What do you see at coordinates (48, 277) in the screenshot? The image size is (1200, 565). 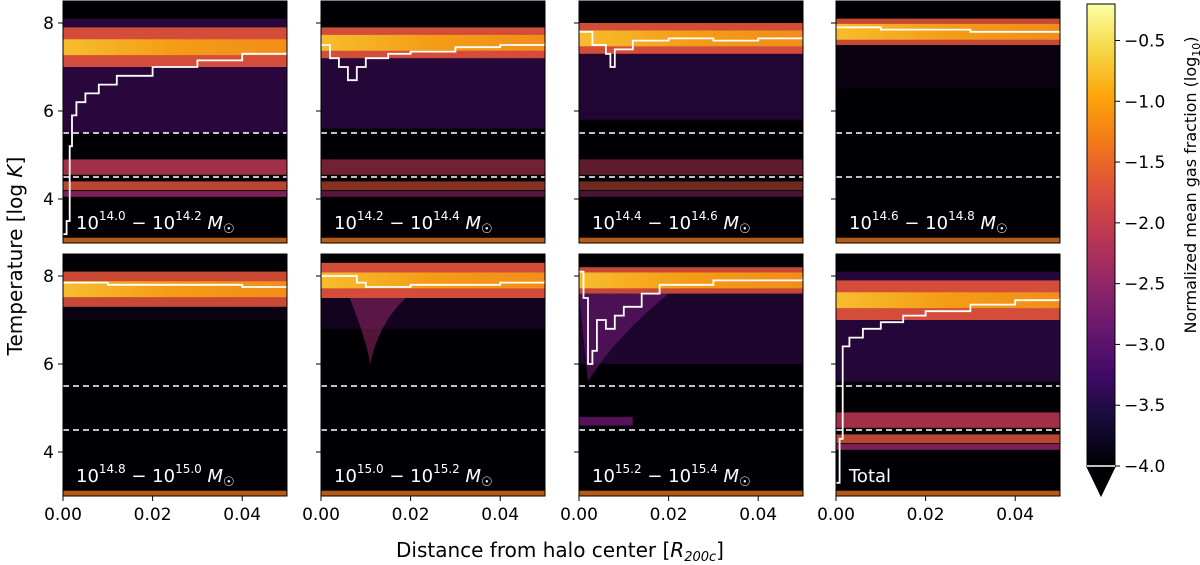 I see `y-tick-label: 8` at bounding box center [48, 277].